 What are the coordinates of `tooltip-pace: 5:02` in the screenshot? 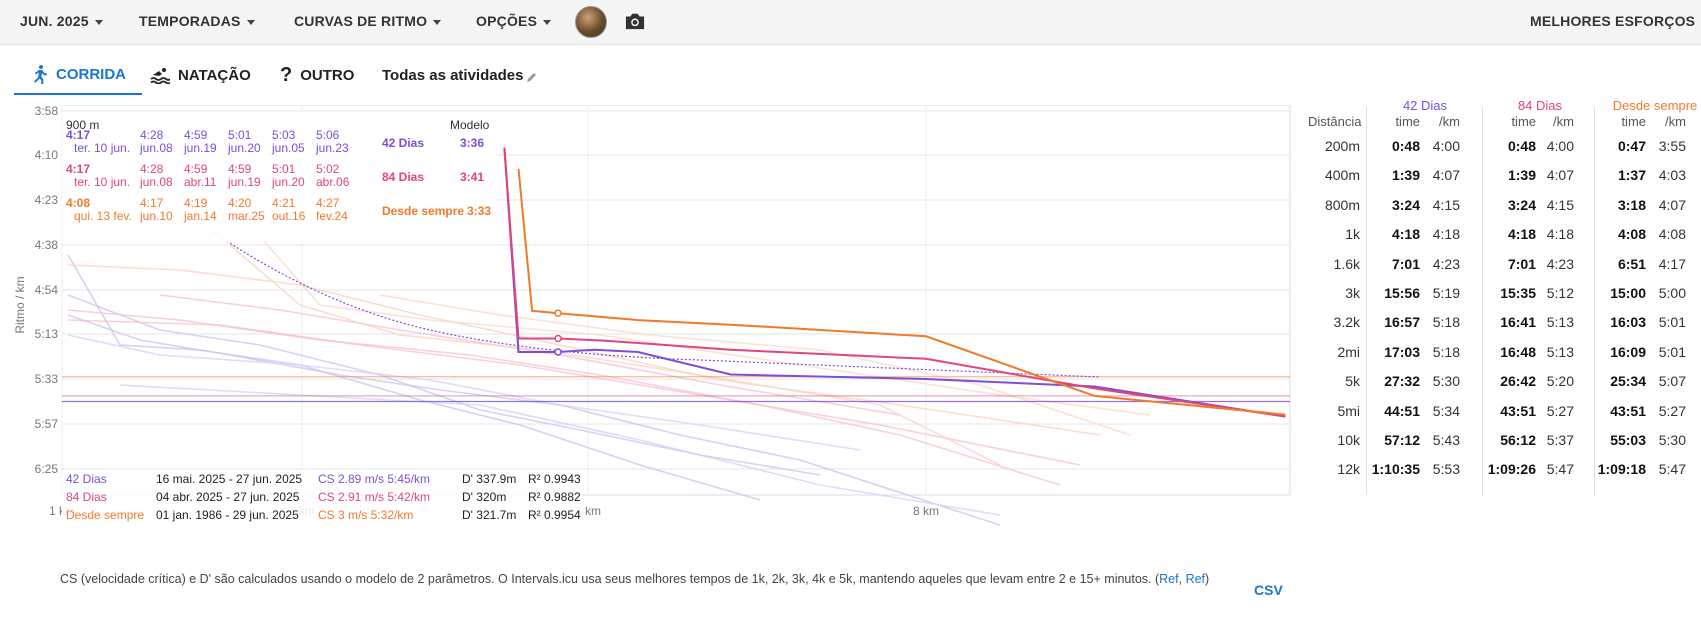 It's located at (328, 169).